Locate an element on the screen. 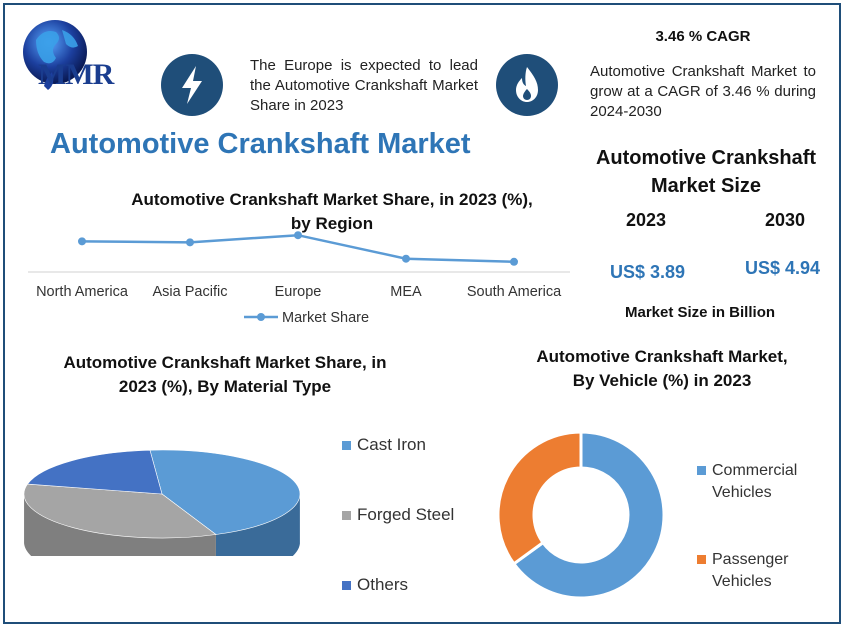 The image size is (848, 631). legend-label: Cast Iron is located at coordinates (391, 444).